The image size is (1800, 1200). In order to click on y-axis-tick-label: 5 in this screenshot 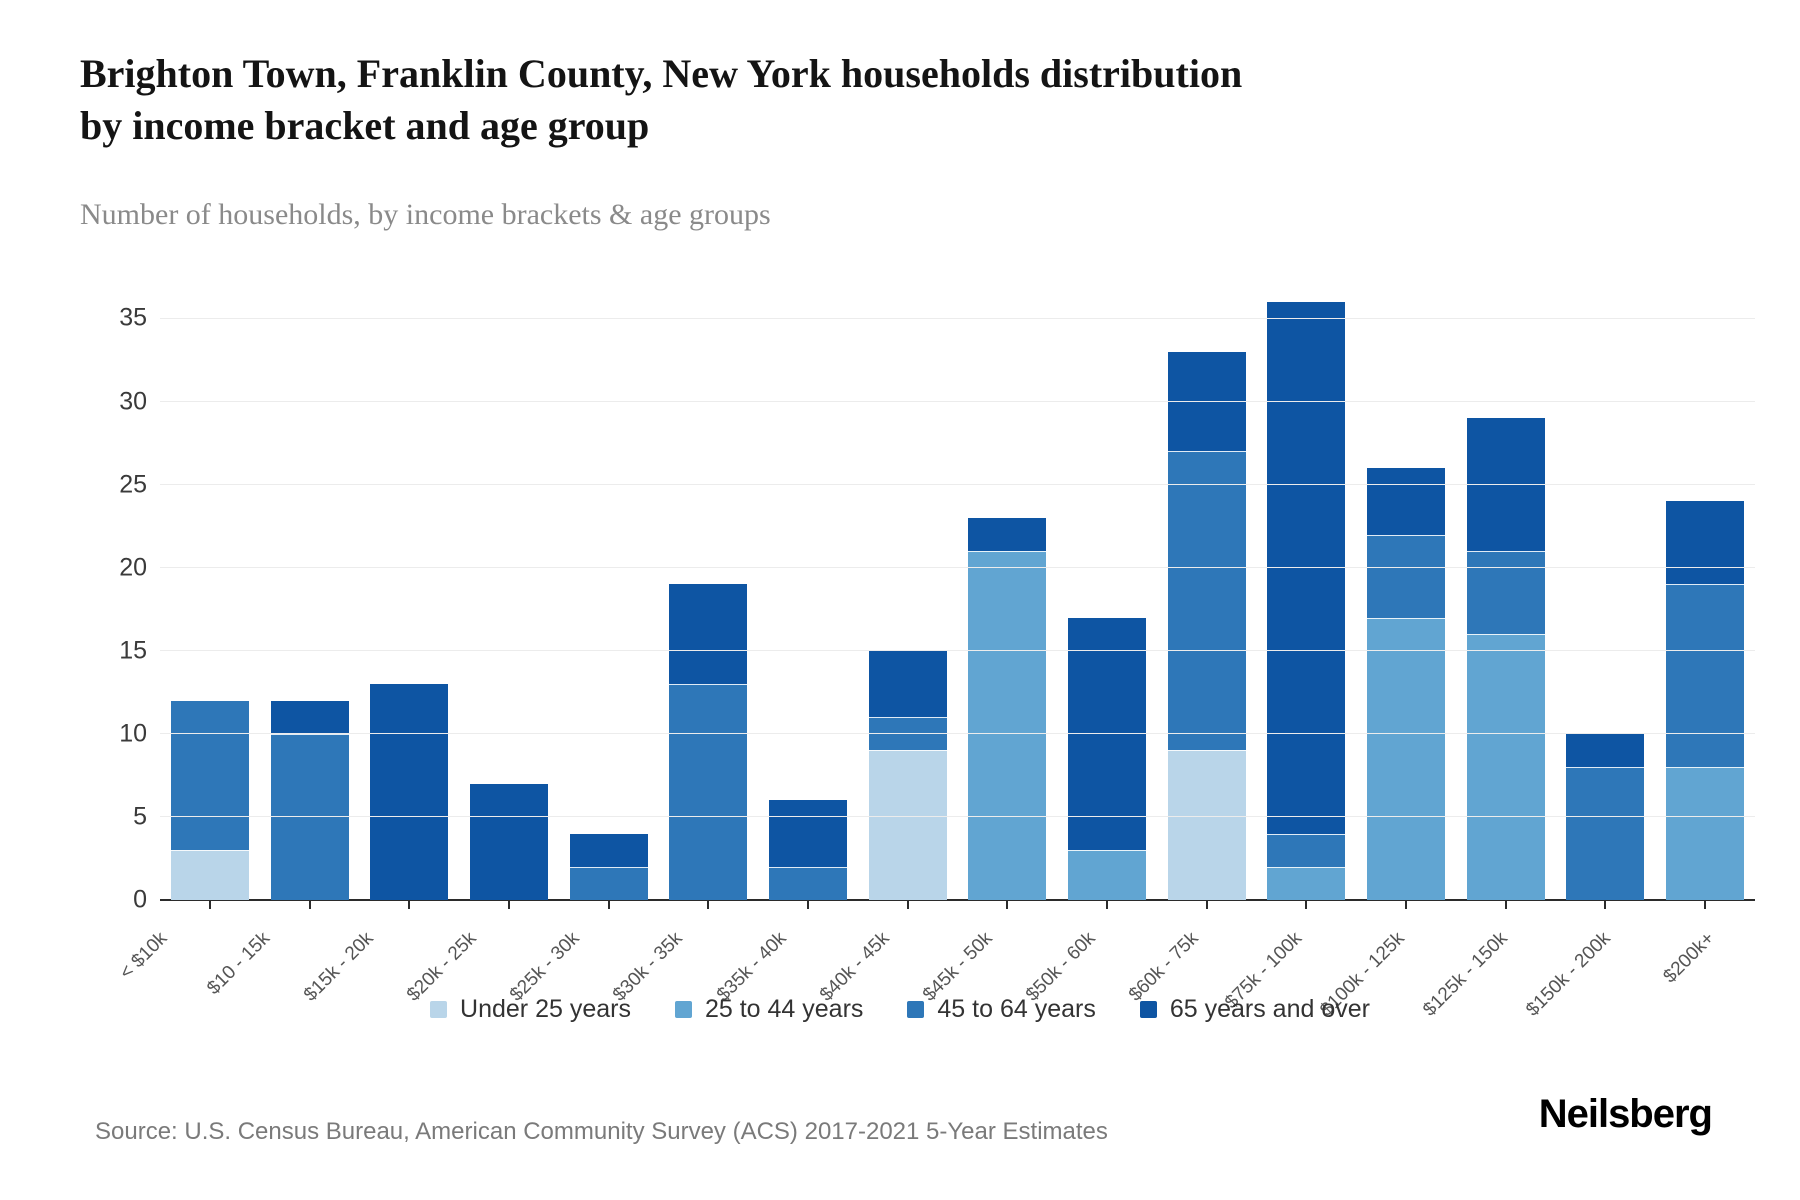, I will do `click(140, 816)`.